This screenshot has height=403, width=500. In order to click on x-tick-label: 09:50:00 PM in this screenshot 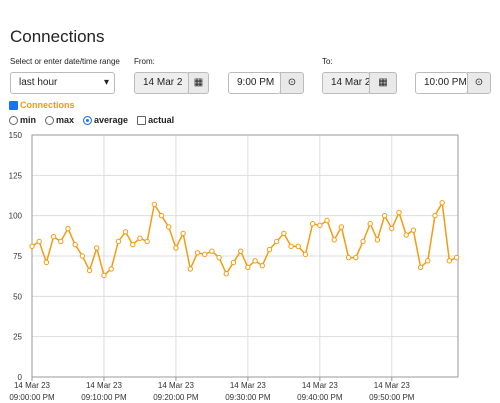, I will do `click(392, 397)`.